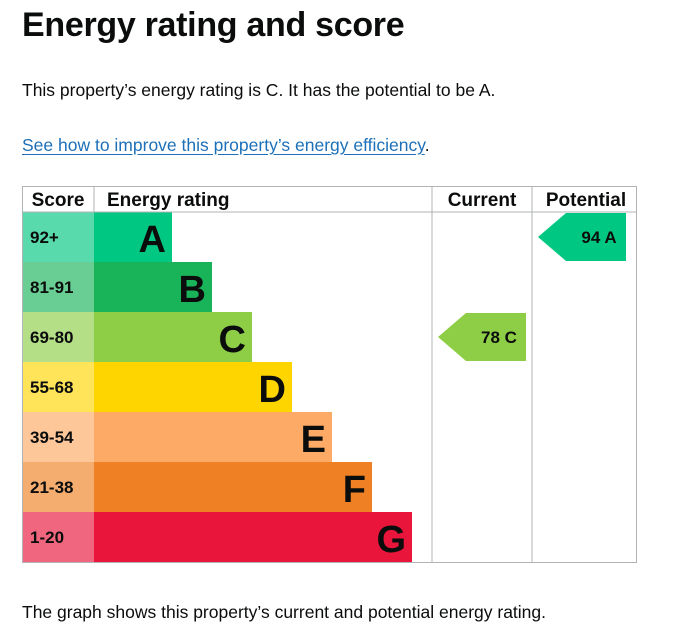  I want to click on score-cell-E, so click(58, 437).